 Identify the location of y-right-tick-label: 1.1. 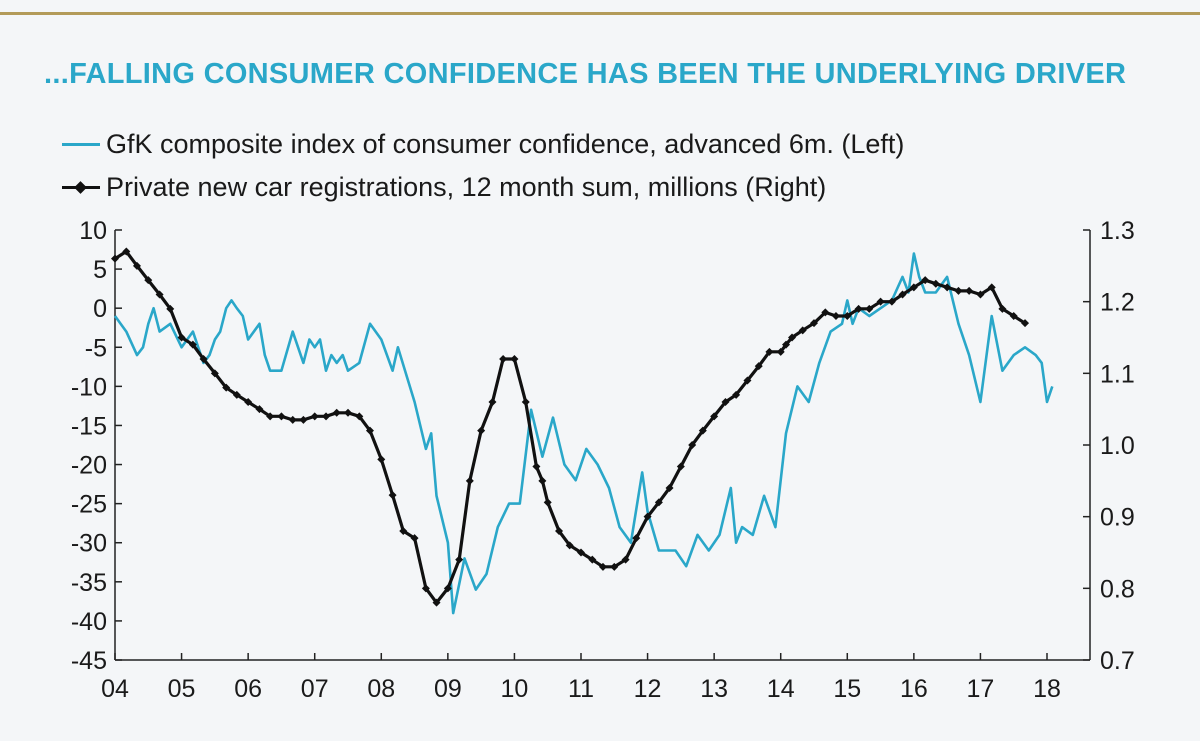
(1117, 374).